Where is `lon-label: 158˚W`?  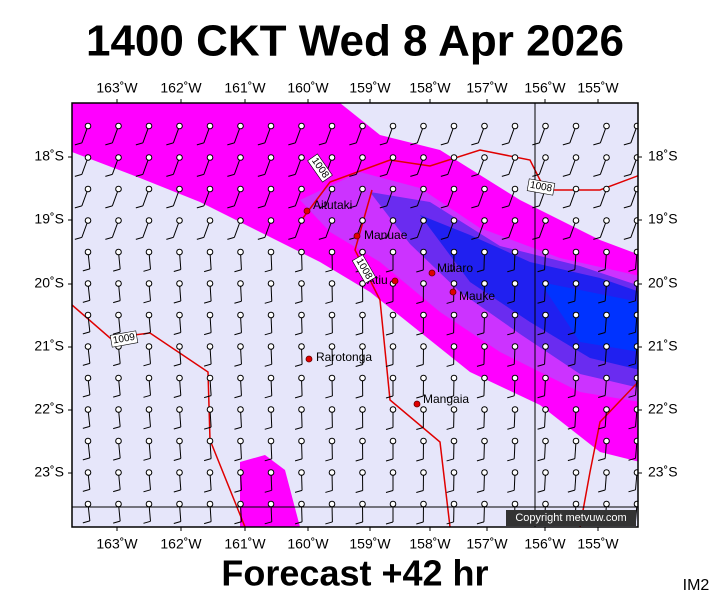 lon-label: 158˚W is located at coordinates (430, 544).